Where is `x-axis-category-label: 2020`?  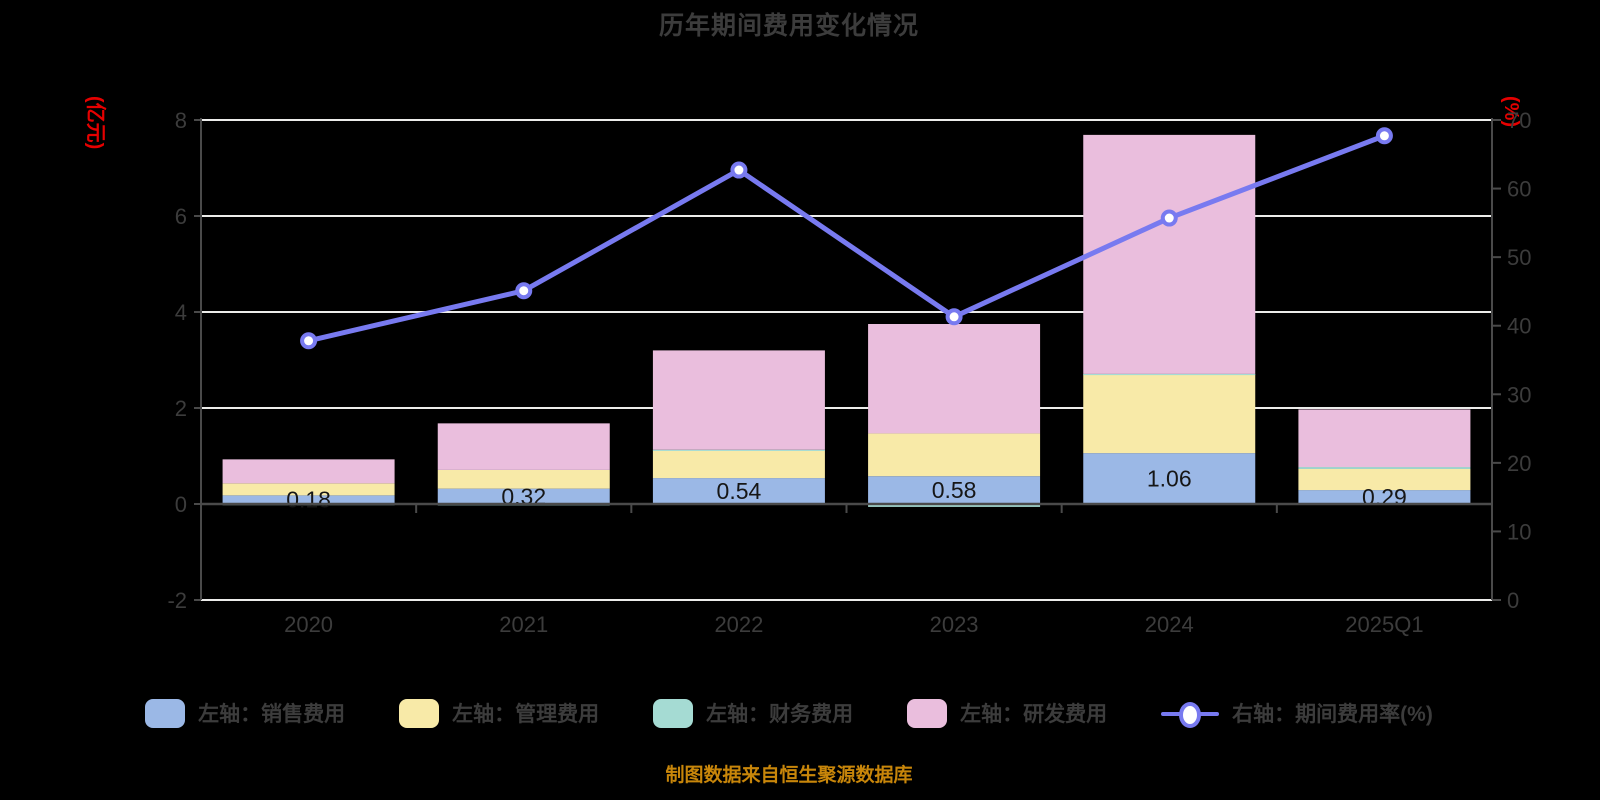 x-axis-category-label: 2020 is located at coordinates (308, 624).